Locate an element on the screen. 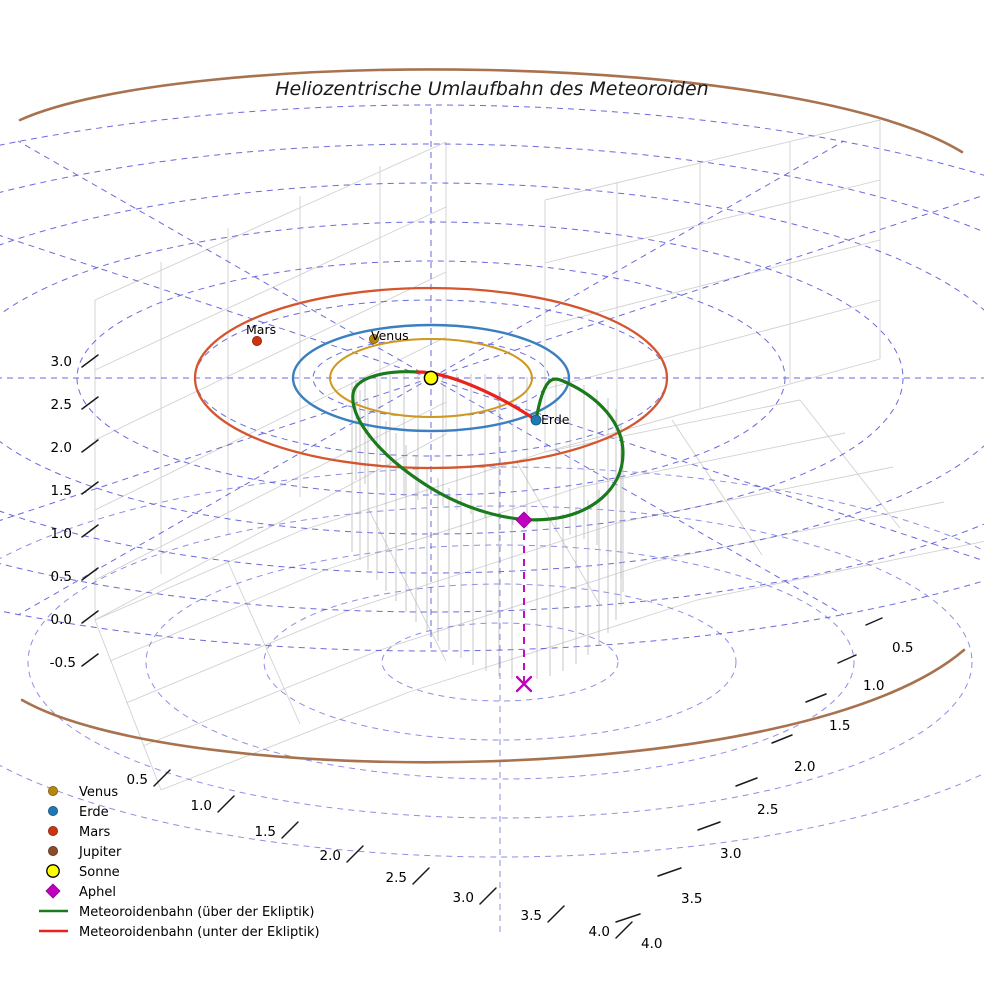 The width and height of the screenshot is (984, 984). z-tick-label: 1.0 is located at coordinates (61, 534).